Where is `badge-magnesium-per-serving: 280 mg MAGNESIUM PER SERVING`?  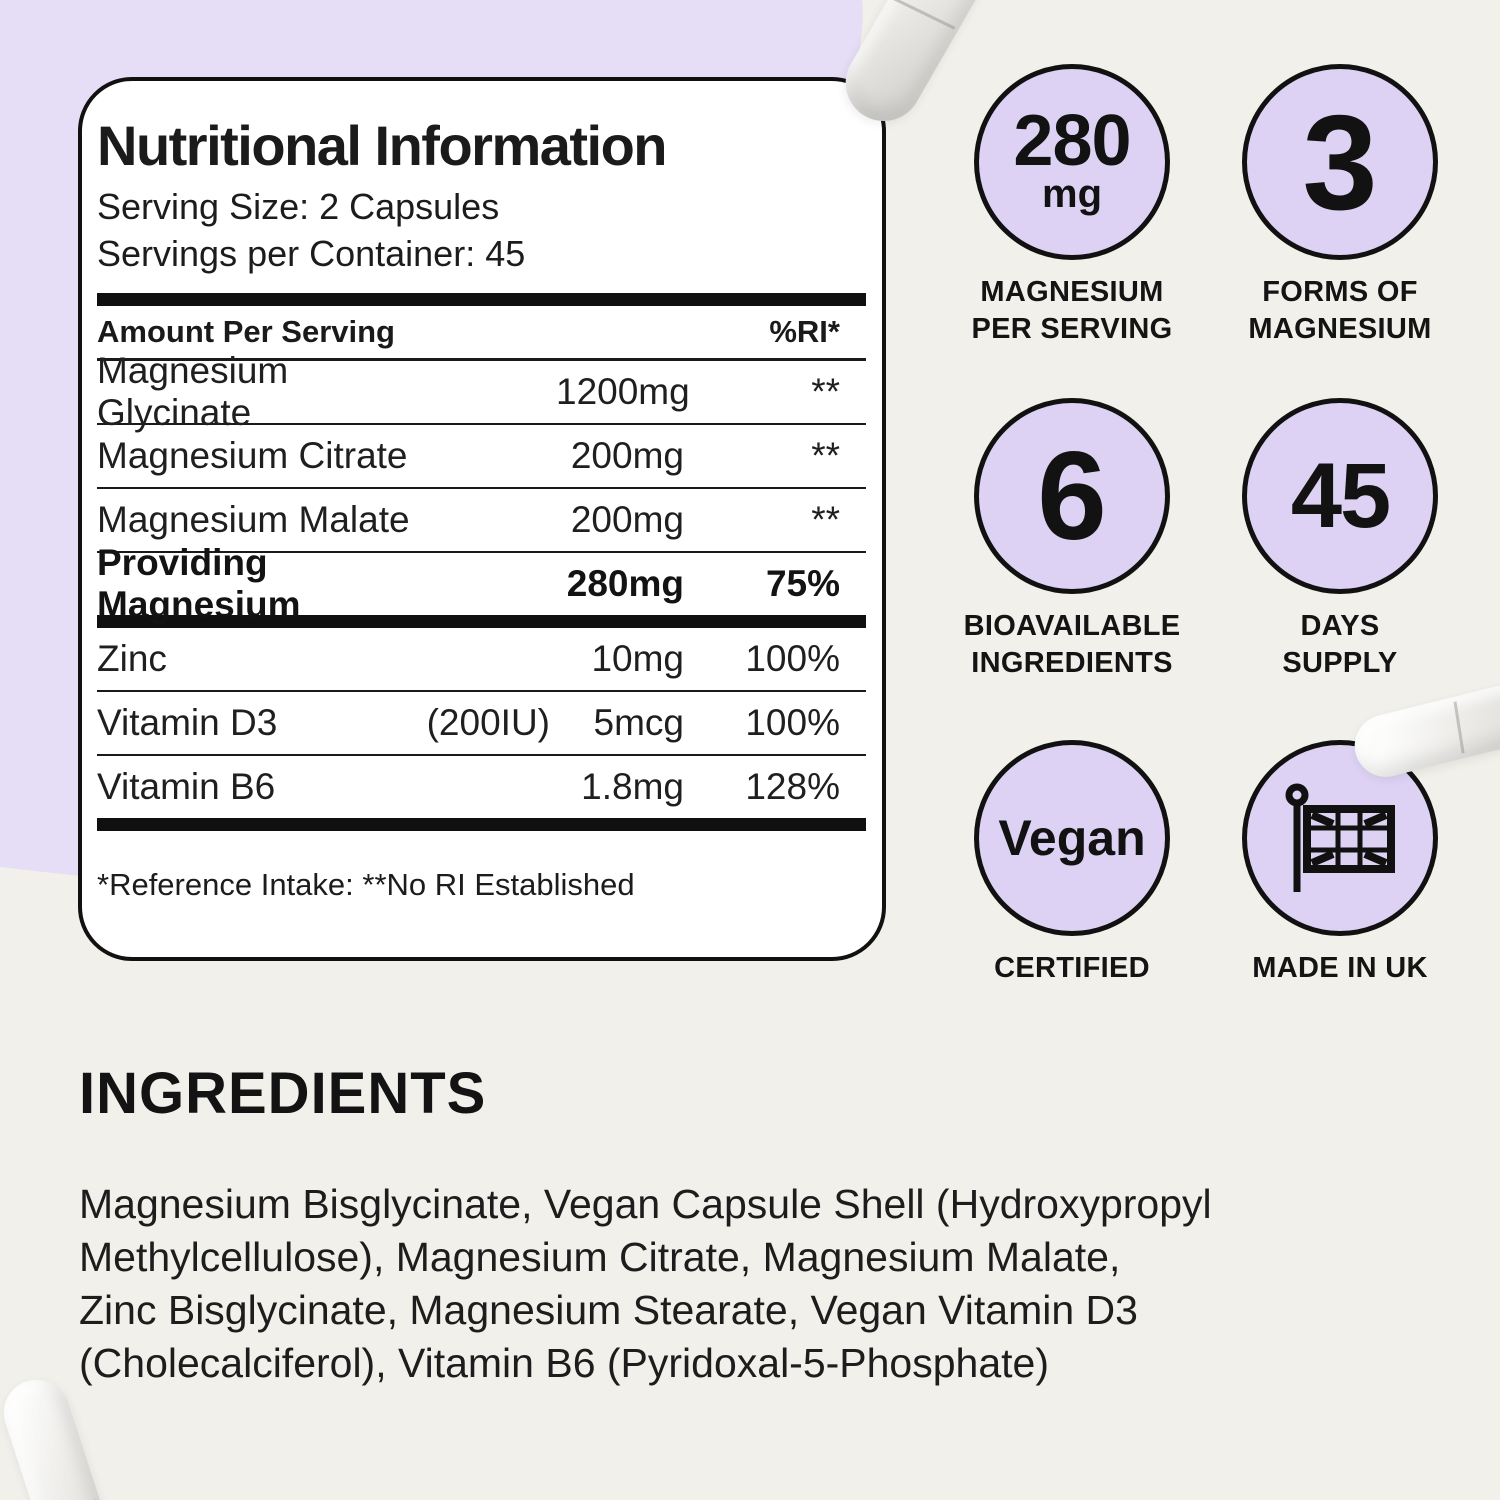
badge-magnesium-per-serving: 280 mg MAGNESIUM PER SERVING is located at coordinates (1072, 206).